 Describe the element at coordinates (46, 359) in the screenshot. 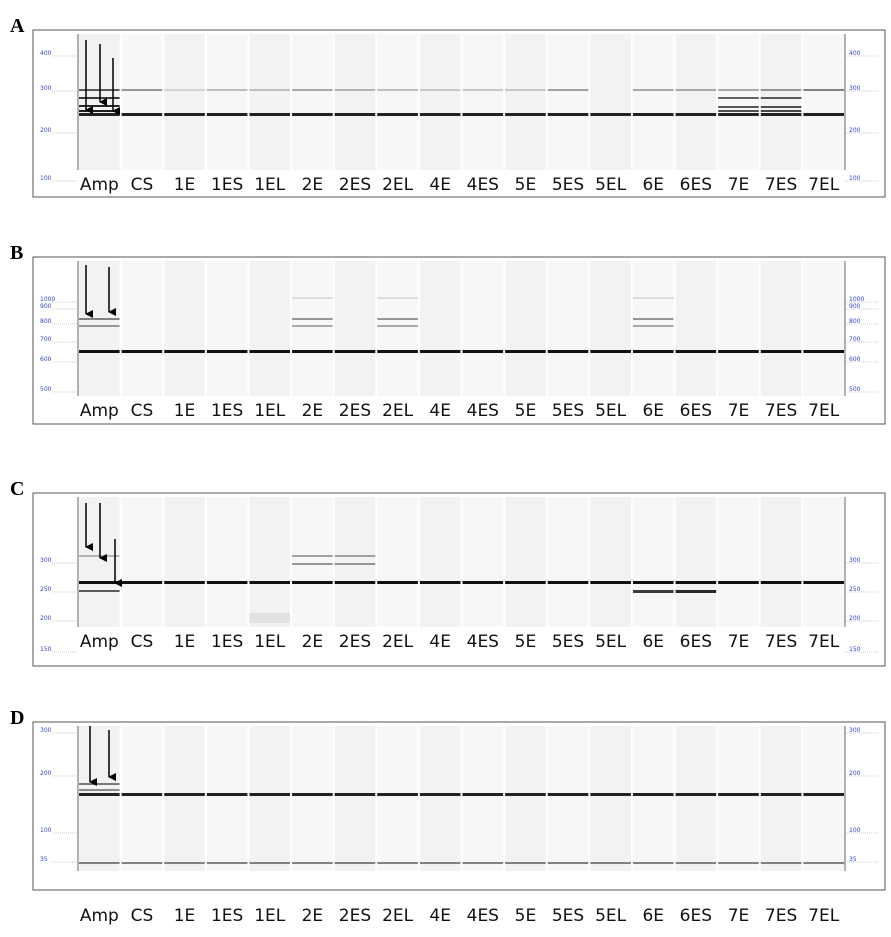

I see `size-marker: 600` at that location.